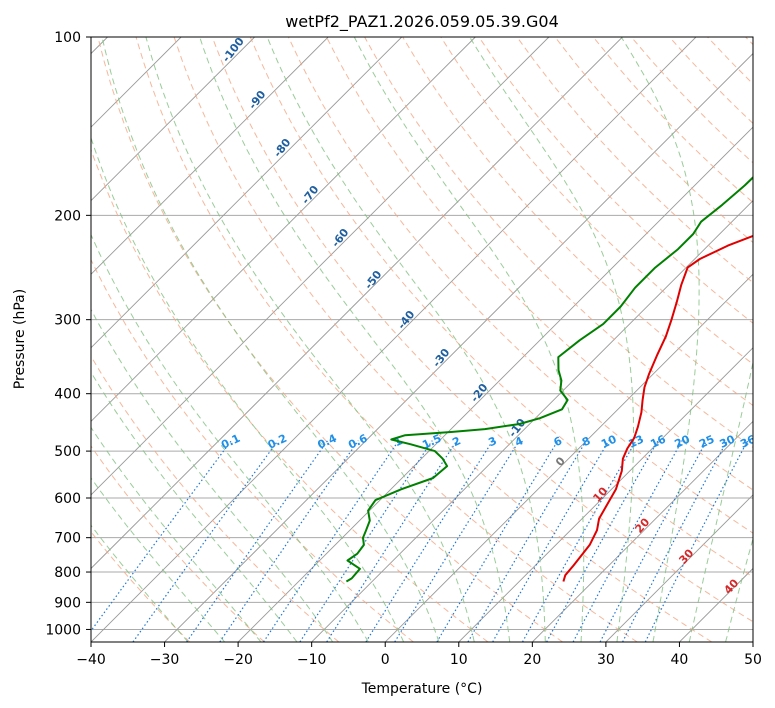  What do you see at coordinates (683, 441) in the screenshot?
I see `mixing-ratio-label: 20` at bounding box center [683, 441].